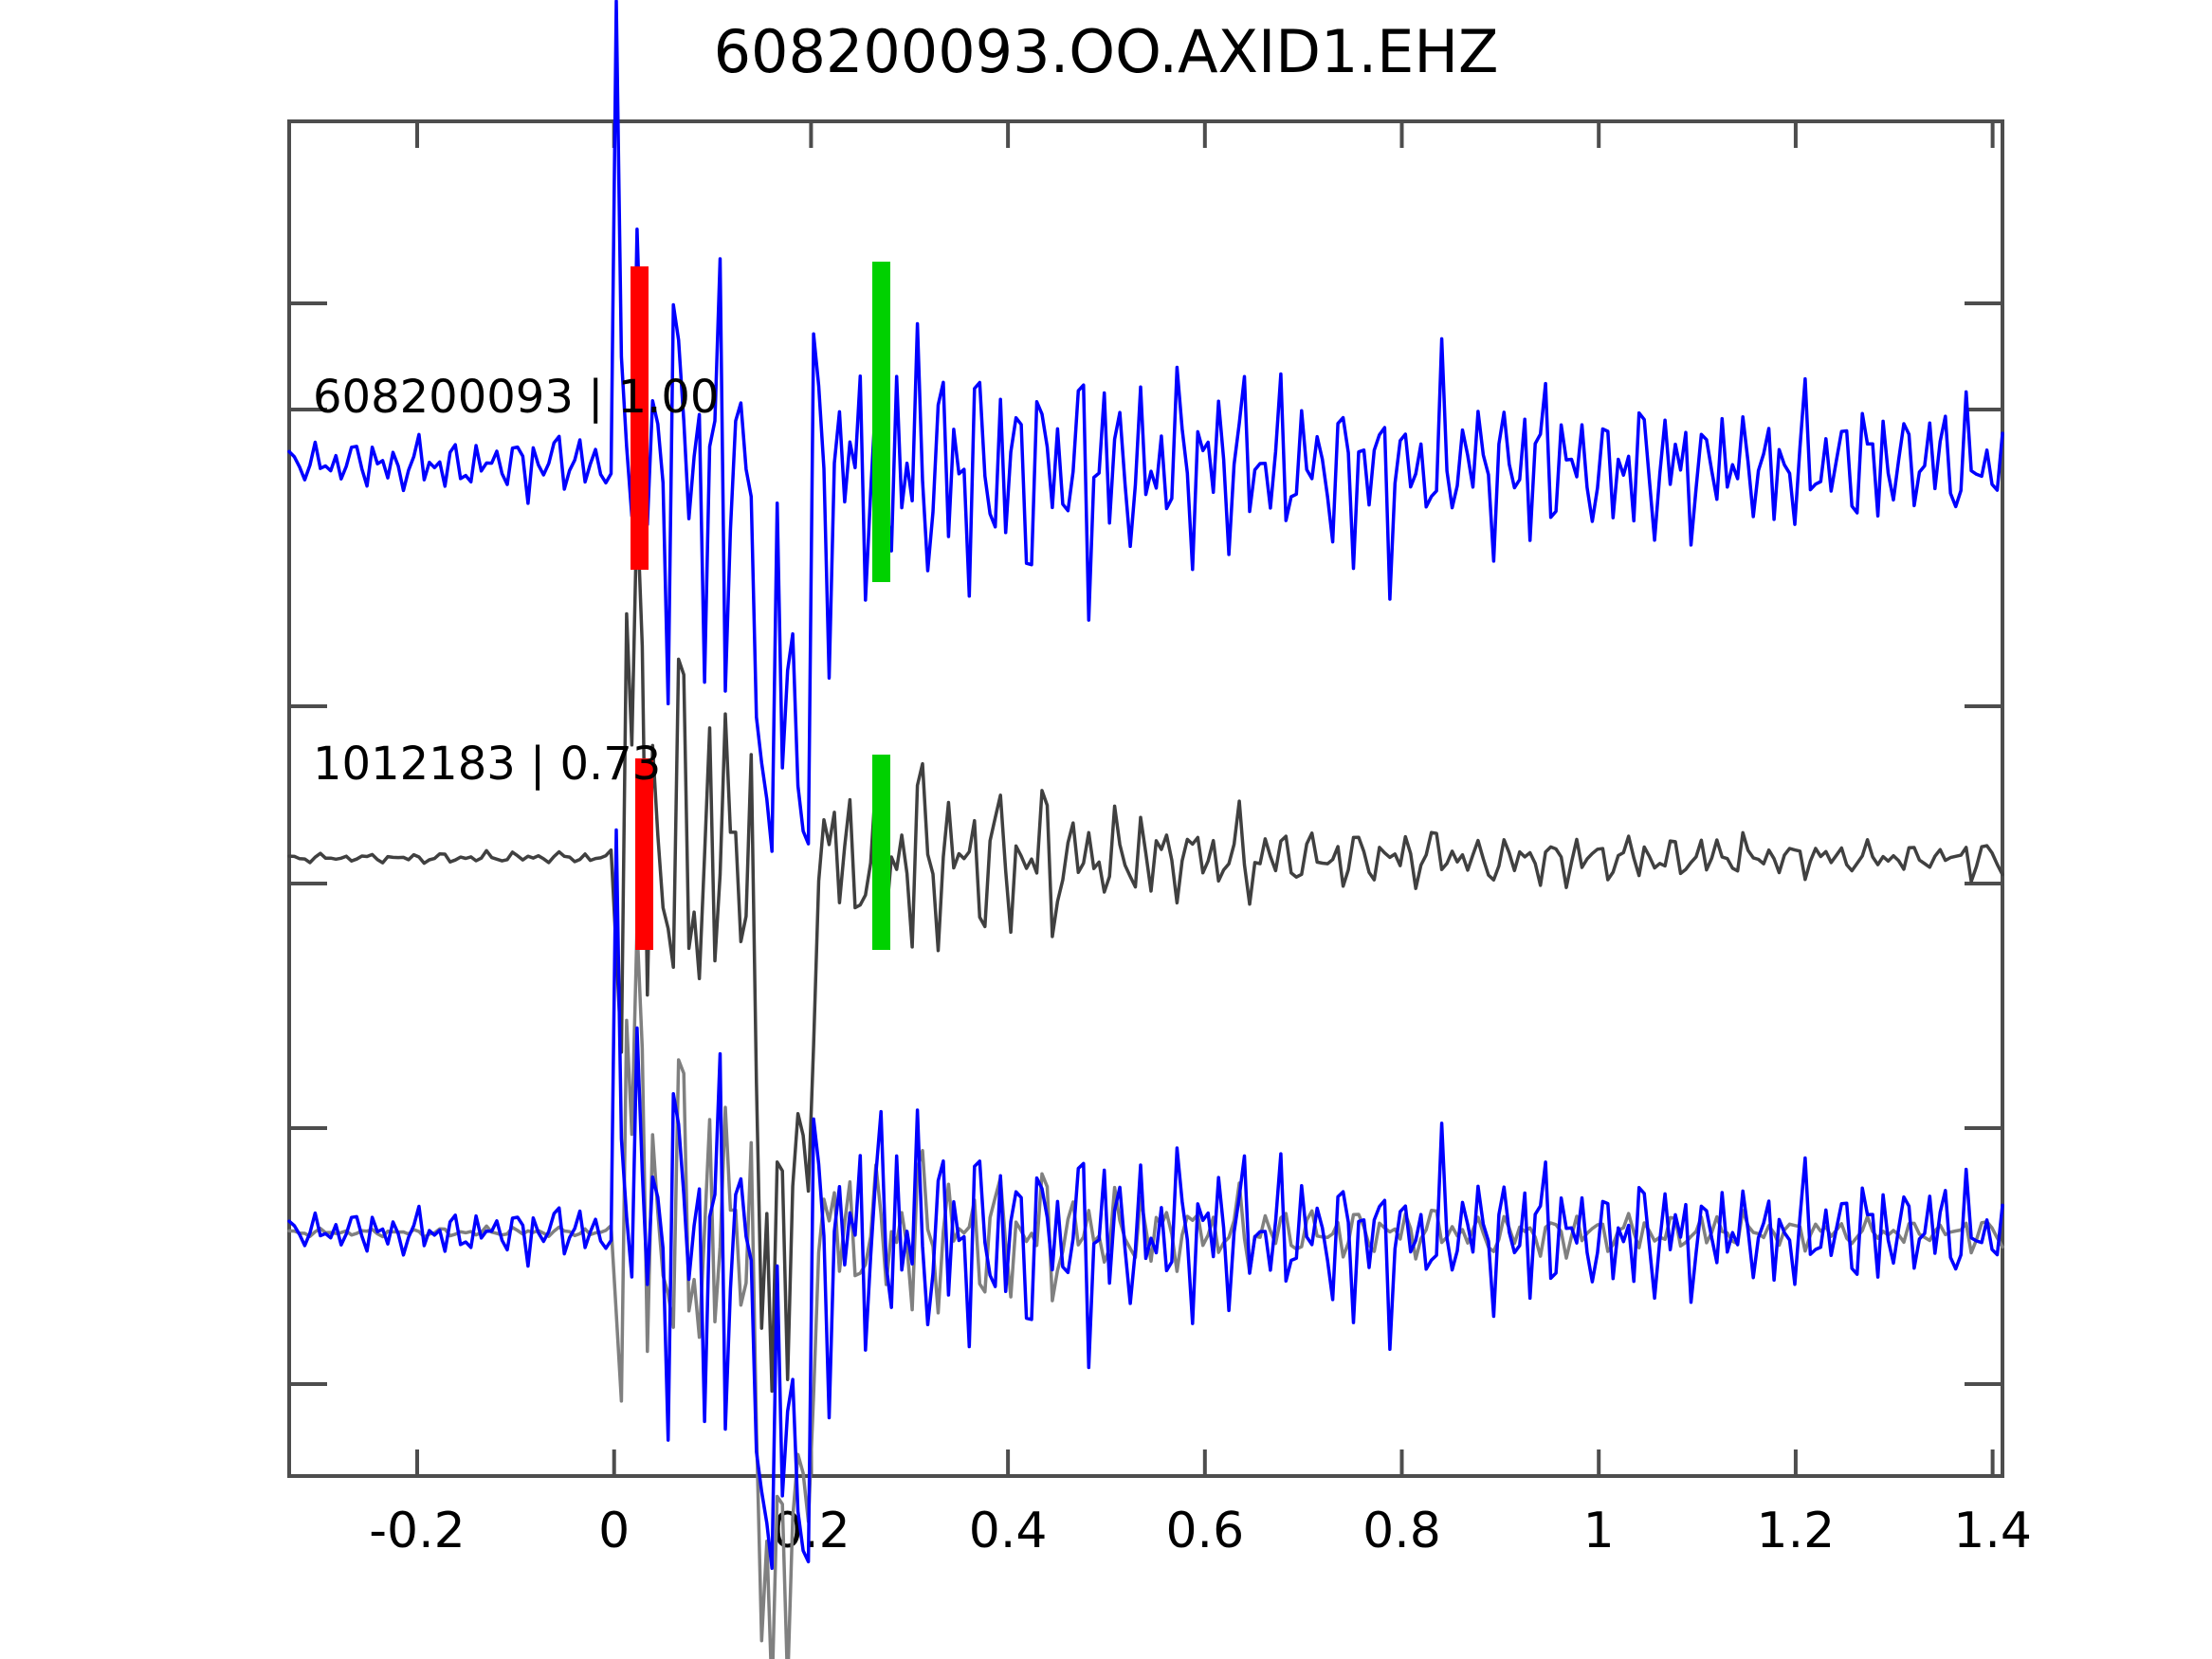 The width and height of the screenshot is (2212, 1659). Describe the element at coordinates (1796, 1531) in the screenshot. I see `x-tick-label: 1.2` at that location.